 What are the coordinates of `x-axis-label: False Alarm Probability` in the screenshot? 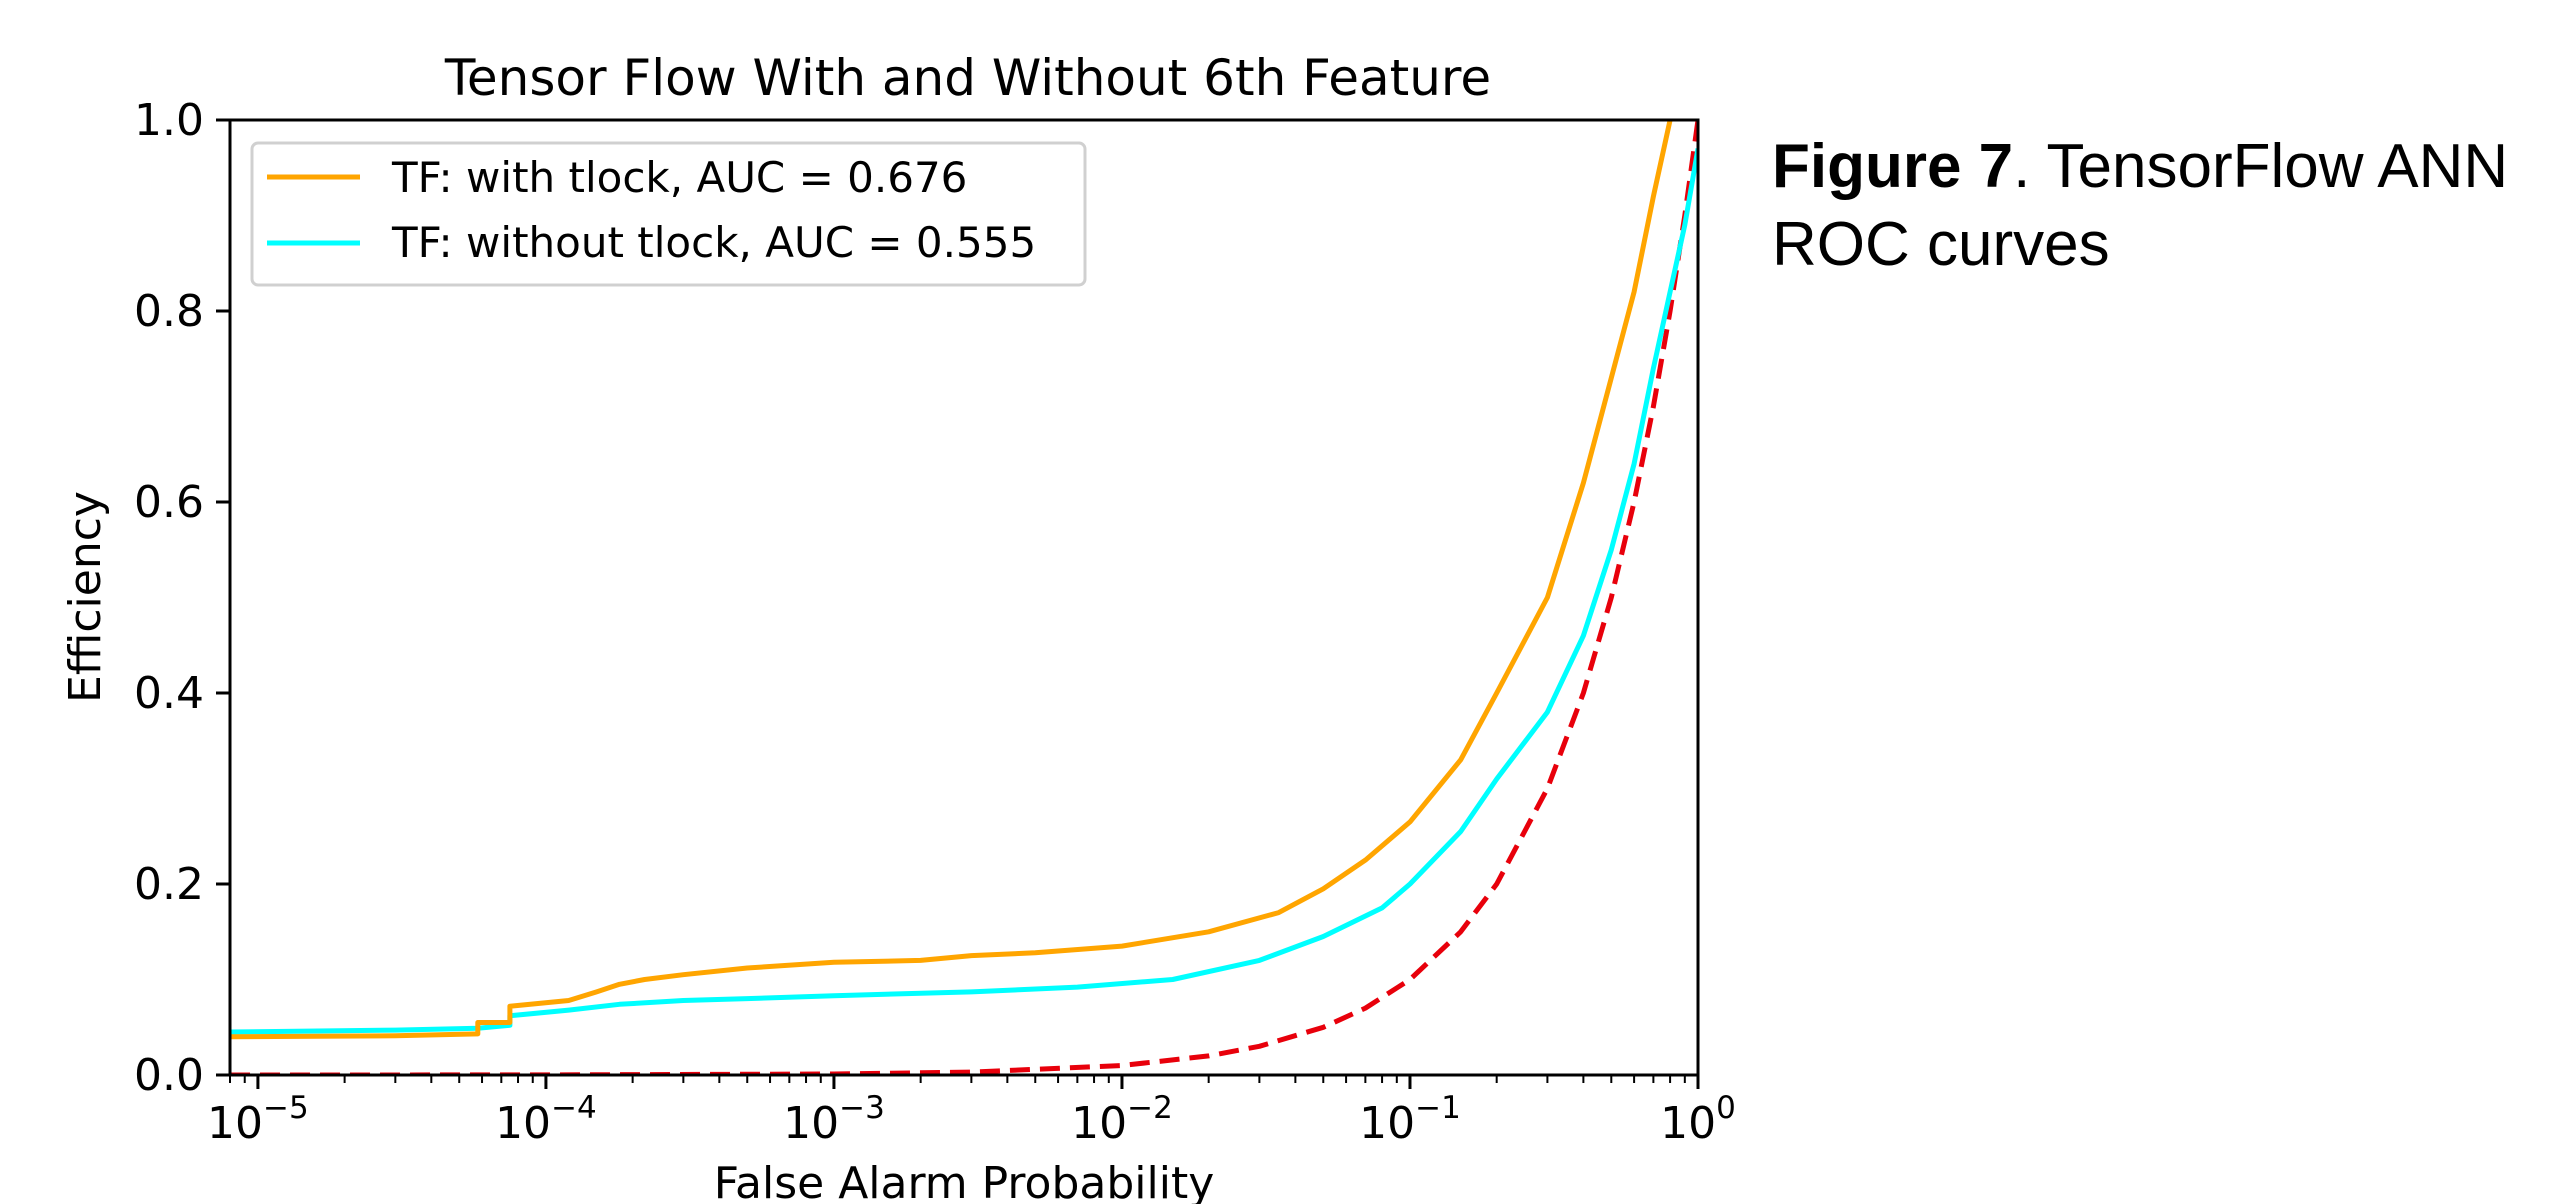 It's located at (964, 1181).